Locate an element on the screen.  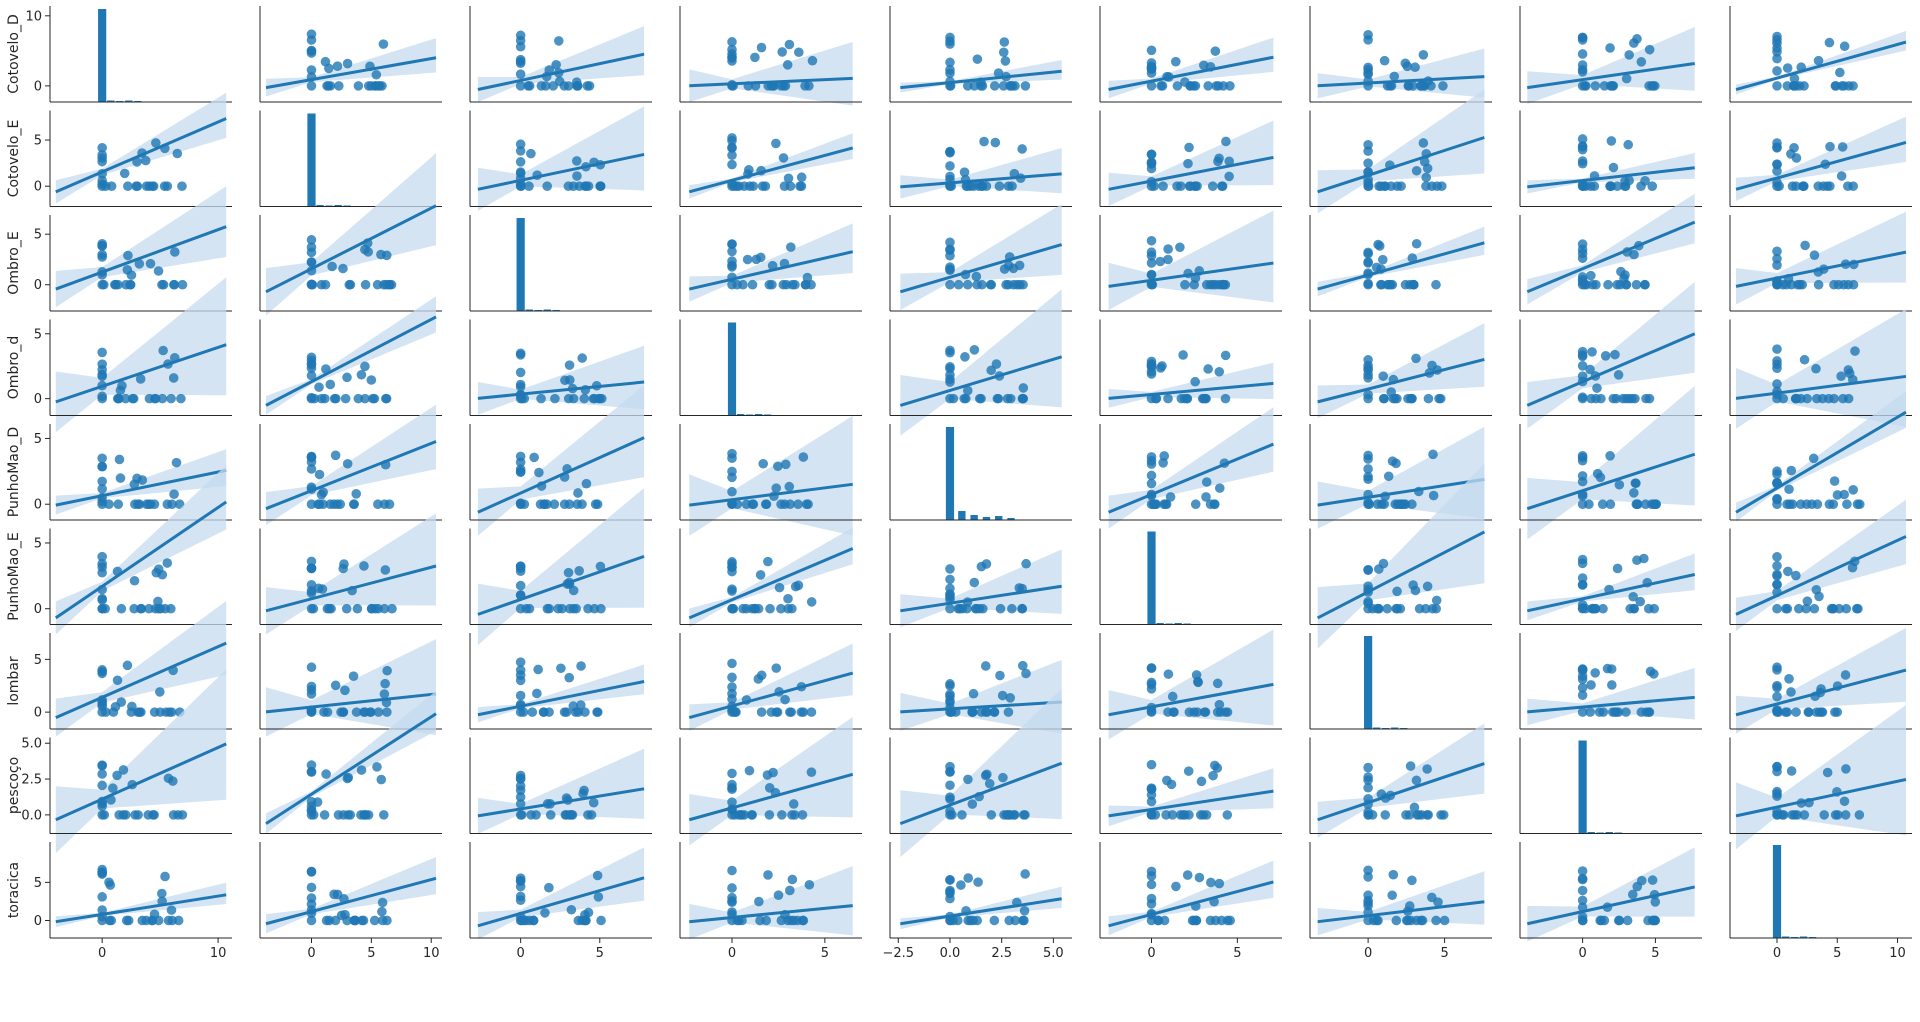
panel-Cotovelo_E-vs-Cotovelo_D: 0 5 Cotovelo_E is located at coordinates (119, 149).